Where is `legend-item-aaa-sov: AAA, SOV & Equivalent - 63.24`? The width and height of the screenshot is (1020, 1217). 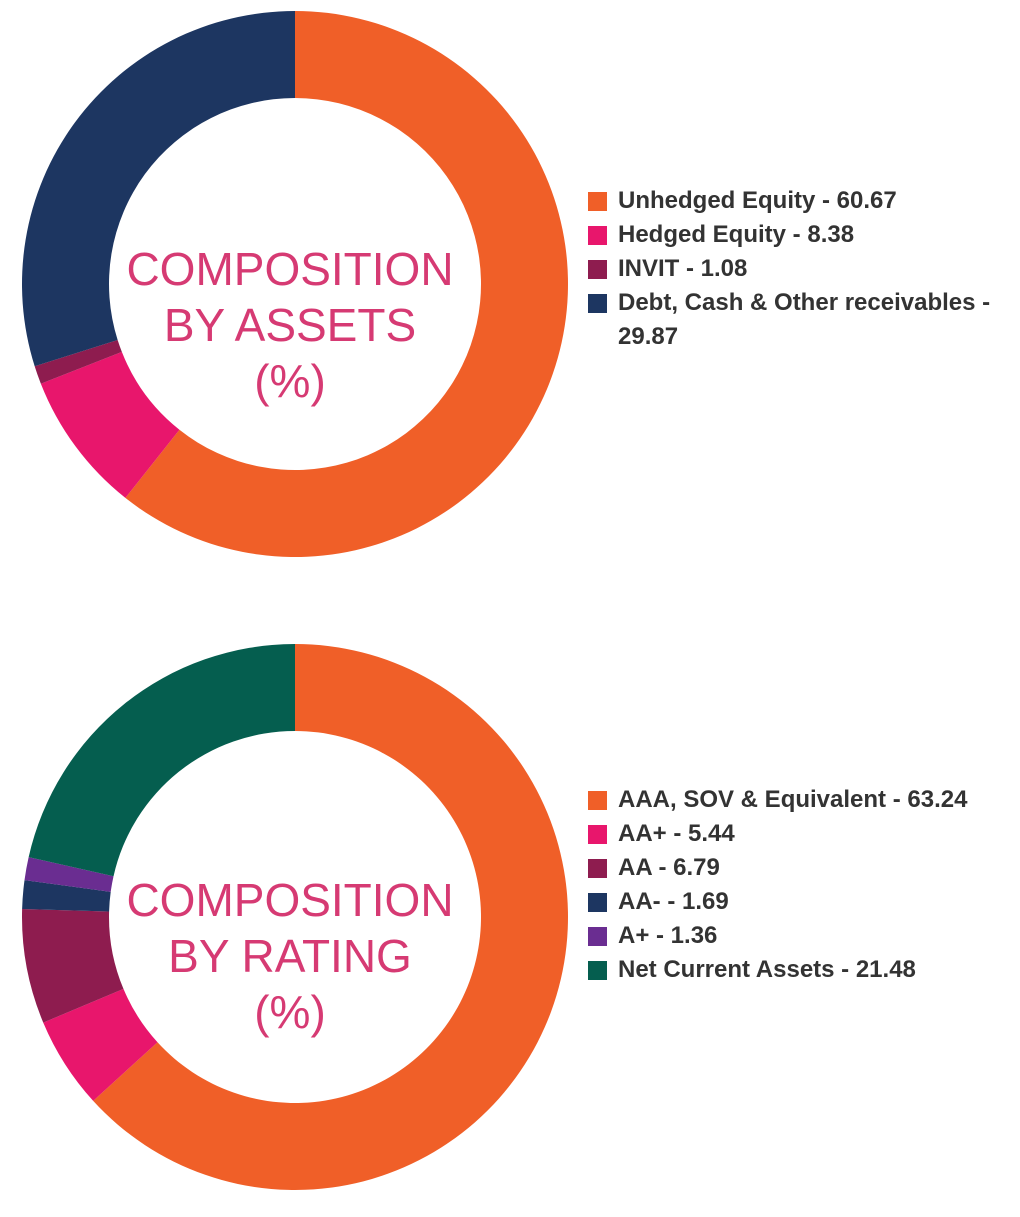 legend-item-aaa-sov: AAA, SOV & Equivalent - 63.24 is located at coordinates (803, 800).